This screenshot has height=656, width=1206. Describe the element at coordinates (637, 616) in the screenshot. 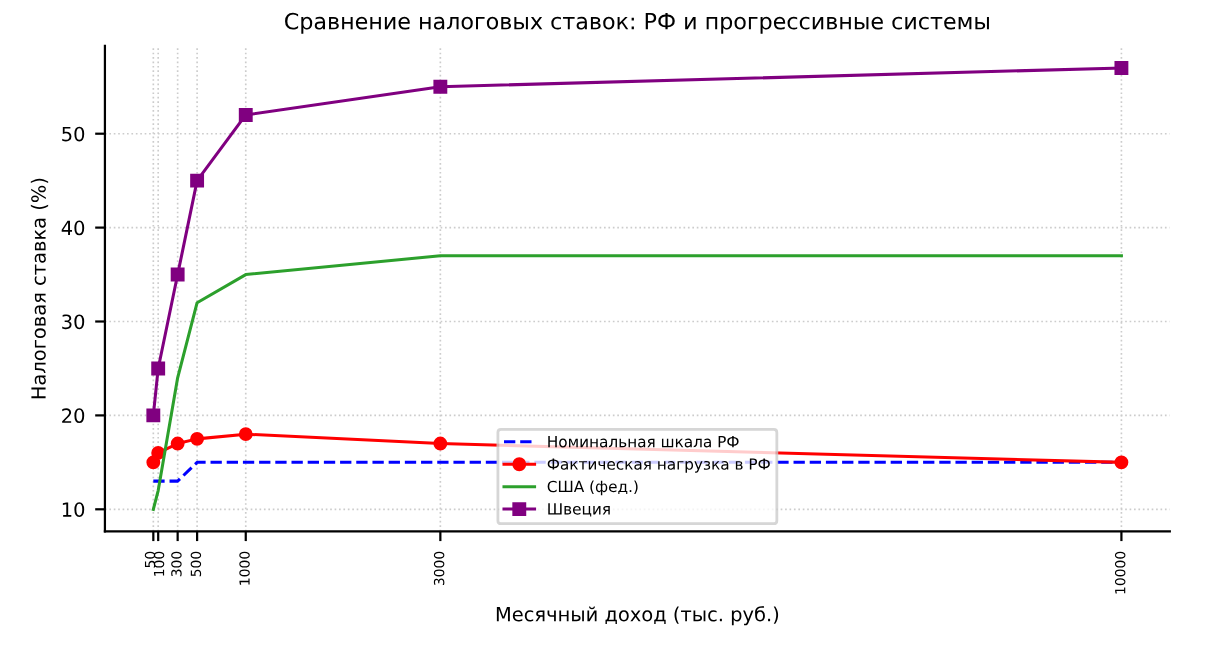

I see `x-axis-title: Месячный доход (тыс. руб.)` at that location.